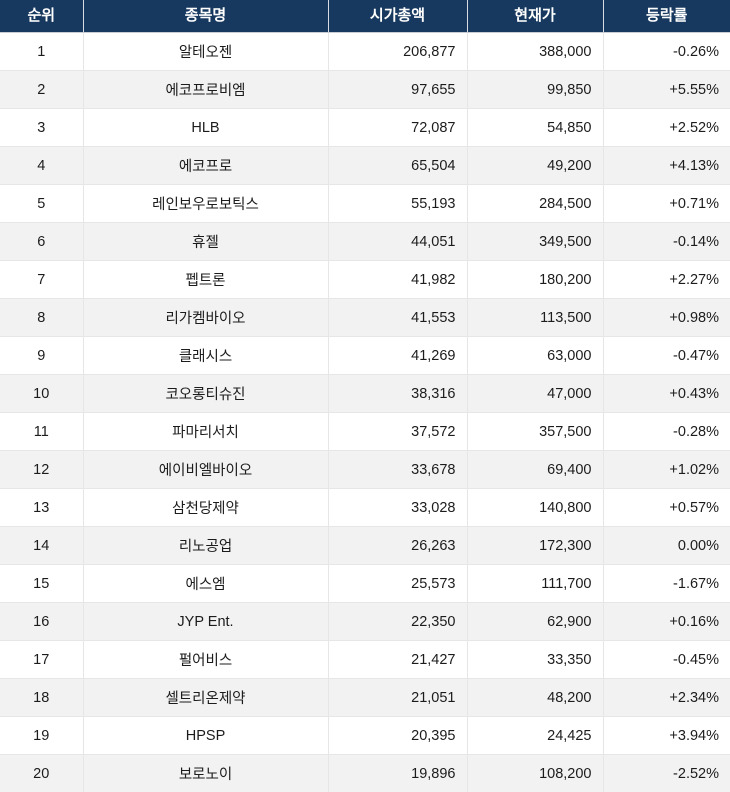 This screenshot has width=730, height=792. Describe the element at coordinates (41, 508) in the screenshot. I see `cell-rank: 13` at that location.